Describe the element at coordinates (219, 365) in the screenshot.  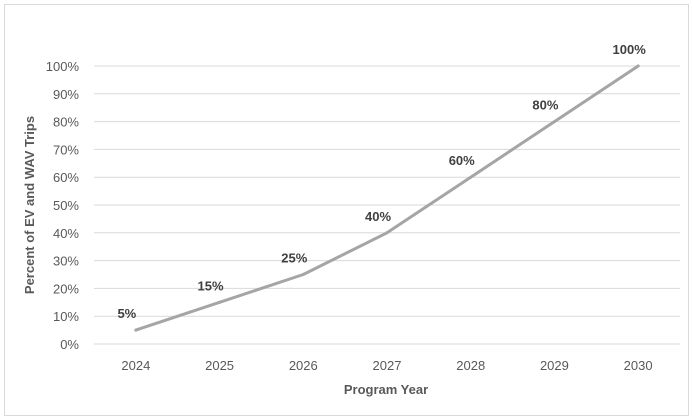
I see `x-tick-label: 2025` at that location.